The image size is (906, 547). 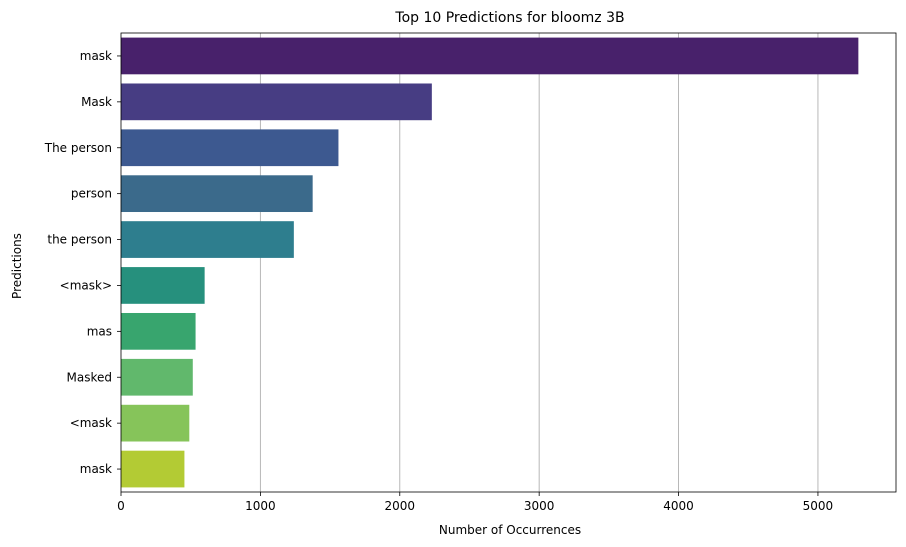 What do you see at coordinates (17, 266) in the screenshot?
I see `y-axis-title: Predictions` at bounding box center [17, 266].